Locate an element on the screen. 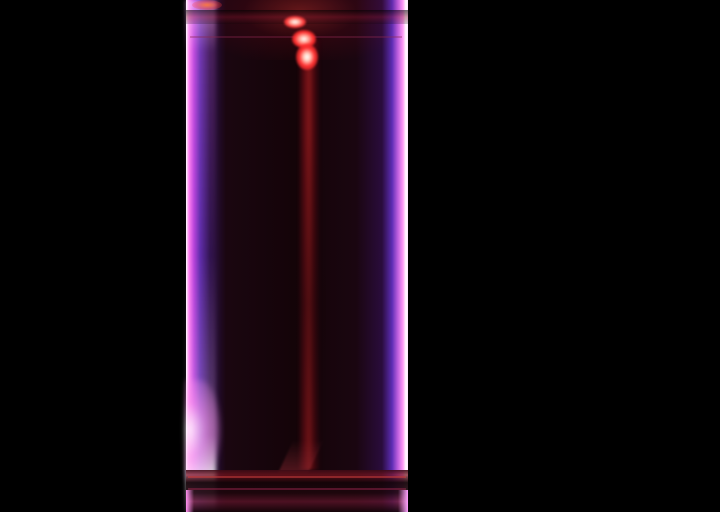  left-wall-bright-spot is located at coordinates (203, 430).